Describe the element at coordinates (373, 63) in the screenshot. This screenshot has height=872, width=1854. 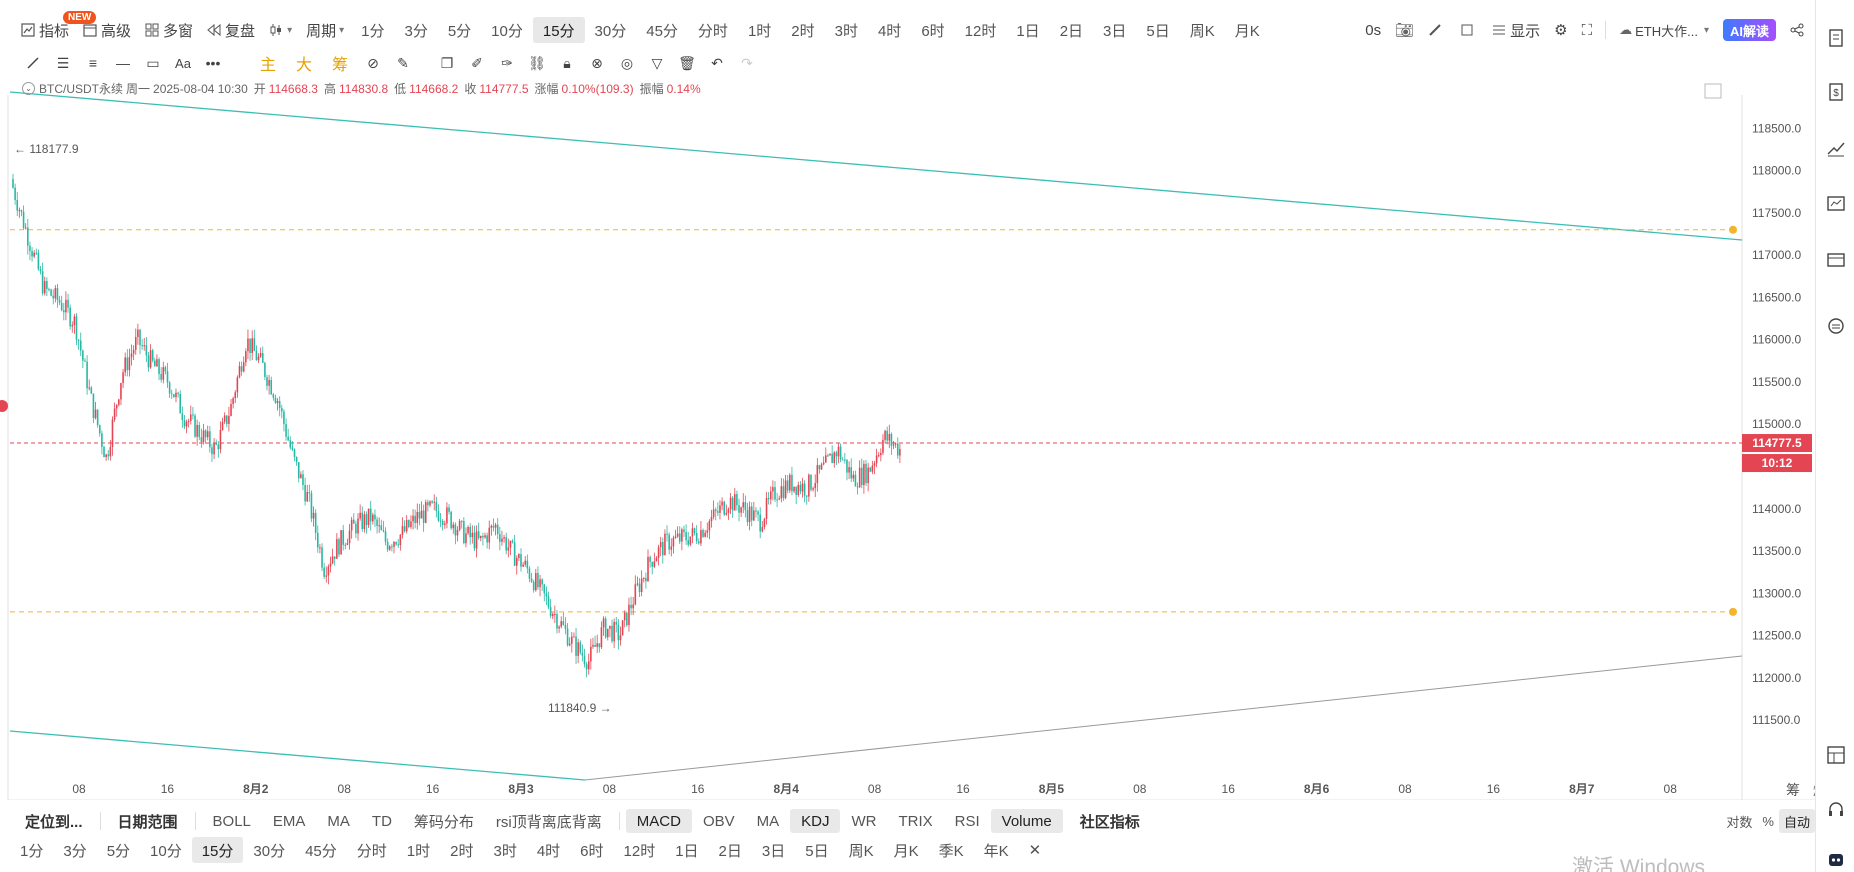
I see `magnet-tool: ⊘` at that location.